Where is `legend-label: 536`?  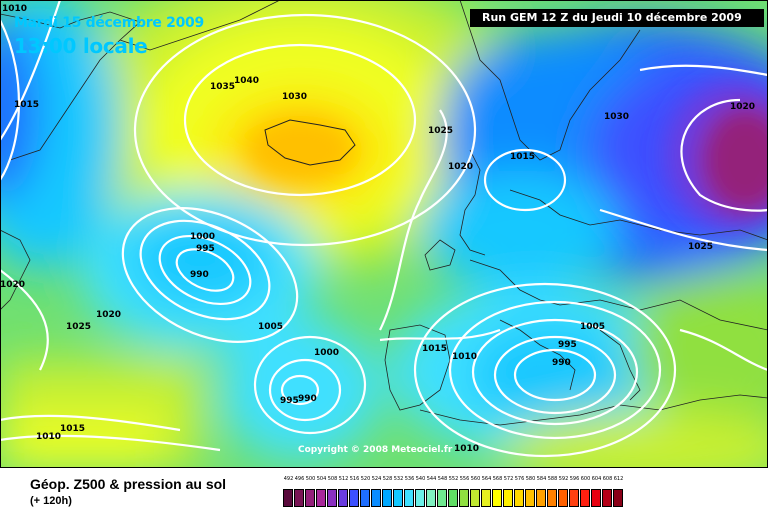 legend-label: 536 is located at coordinates (409, 479).